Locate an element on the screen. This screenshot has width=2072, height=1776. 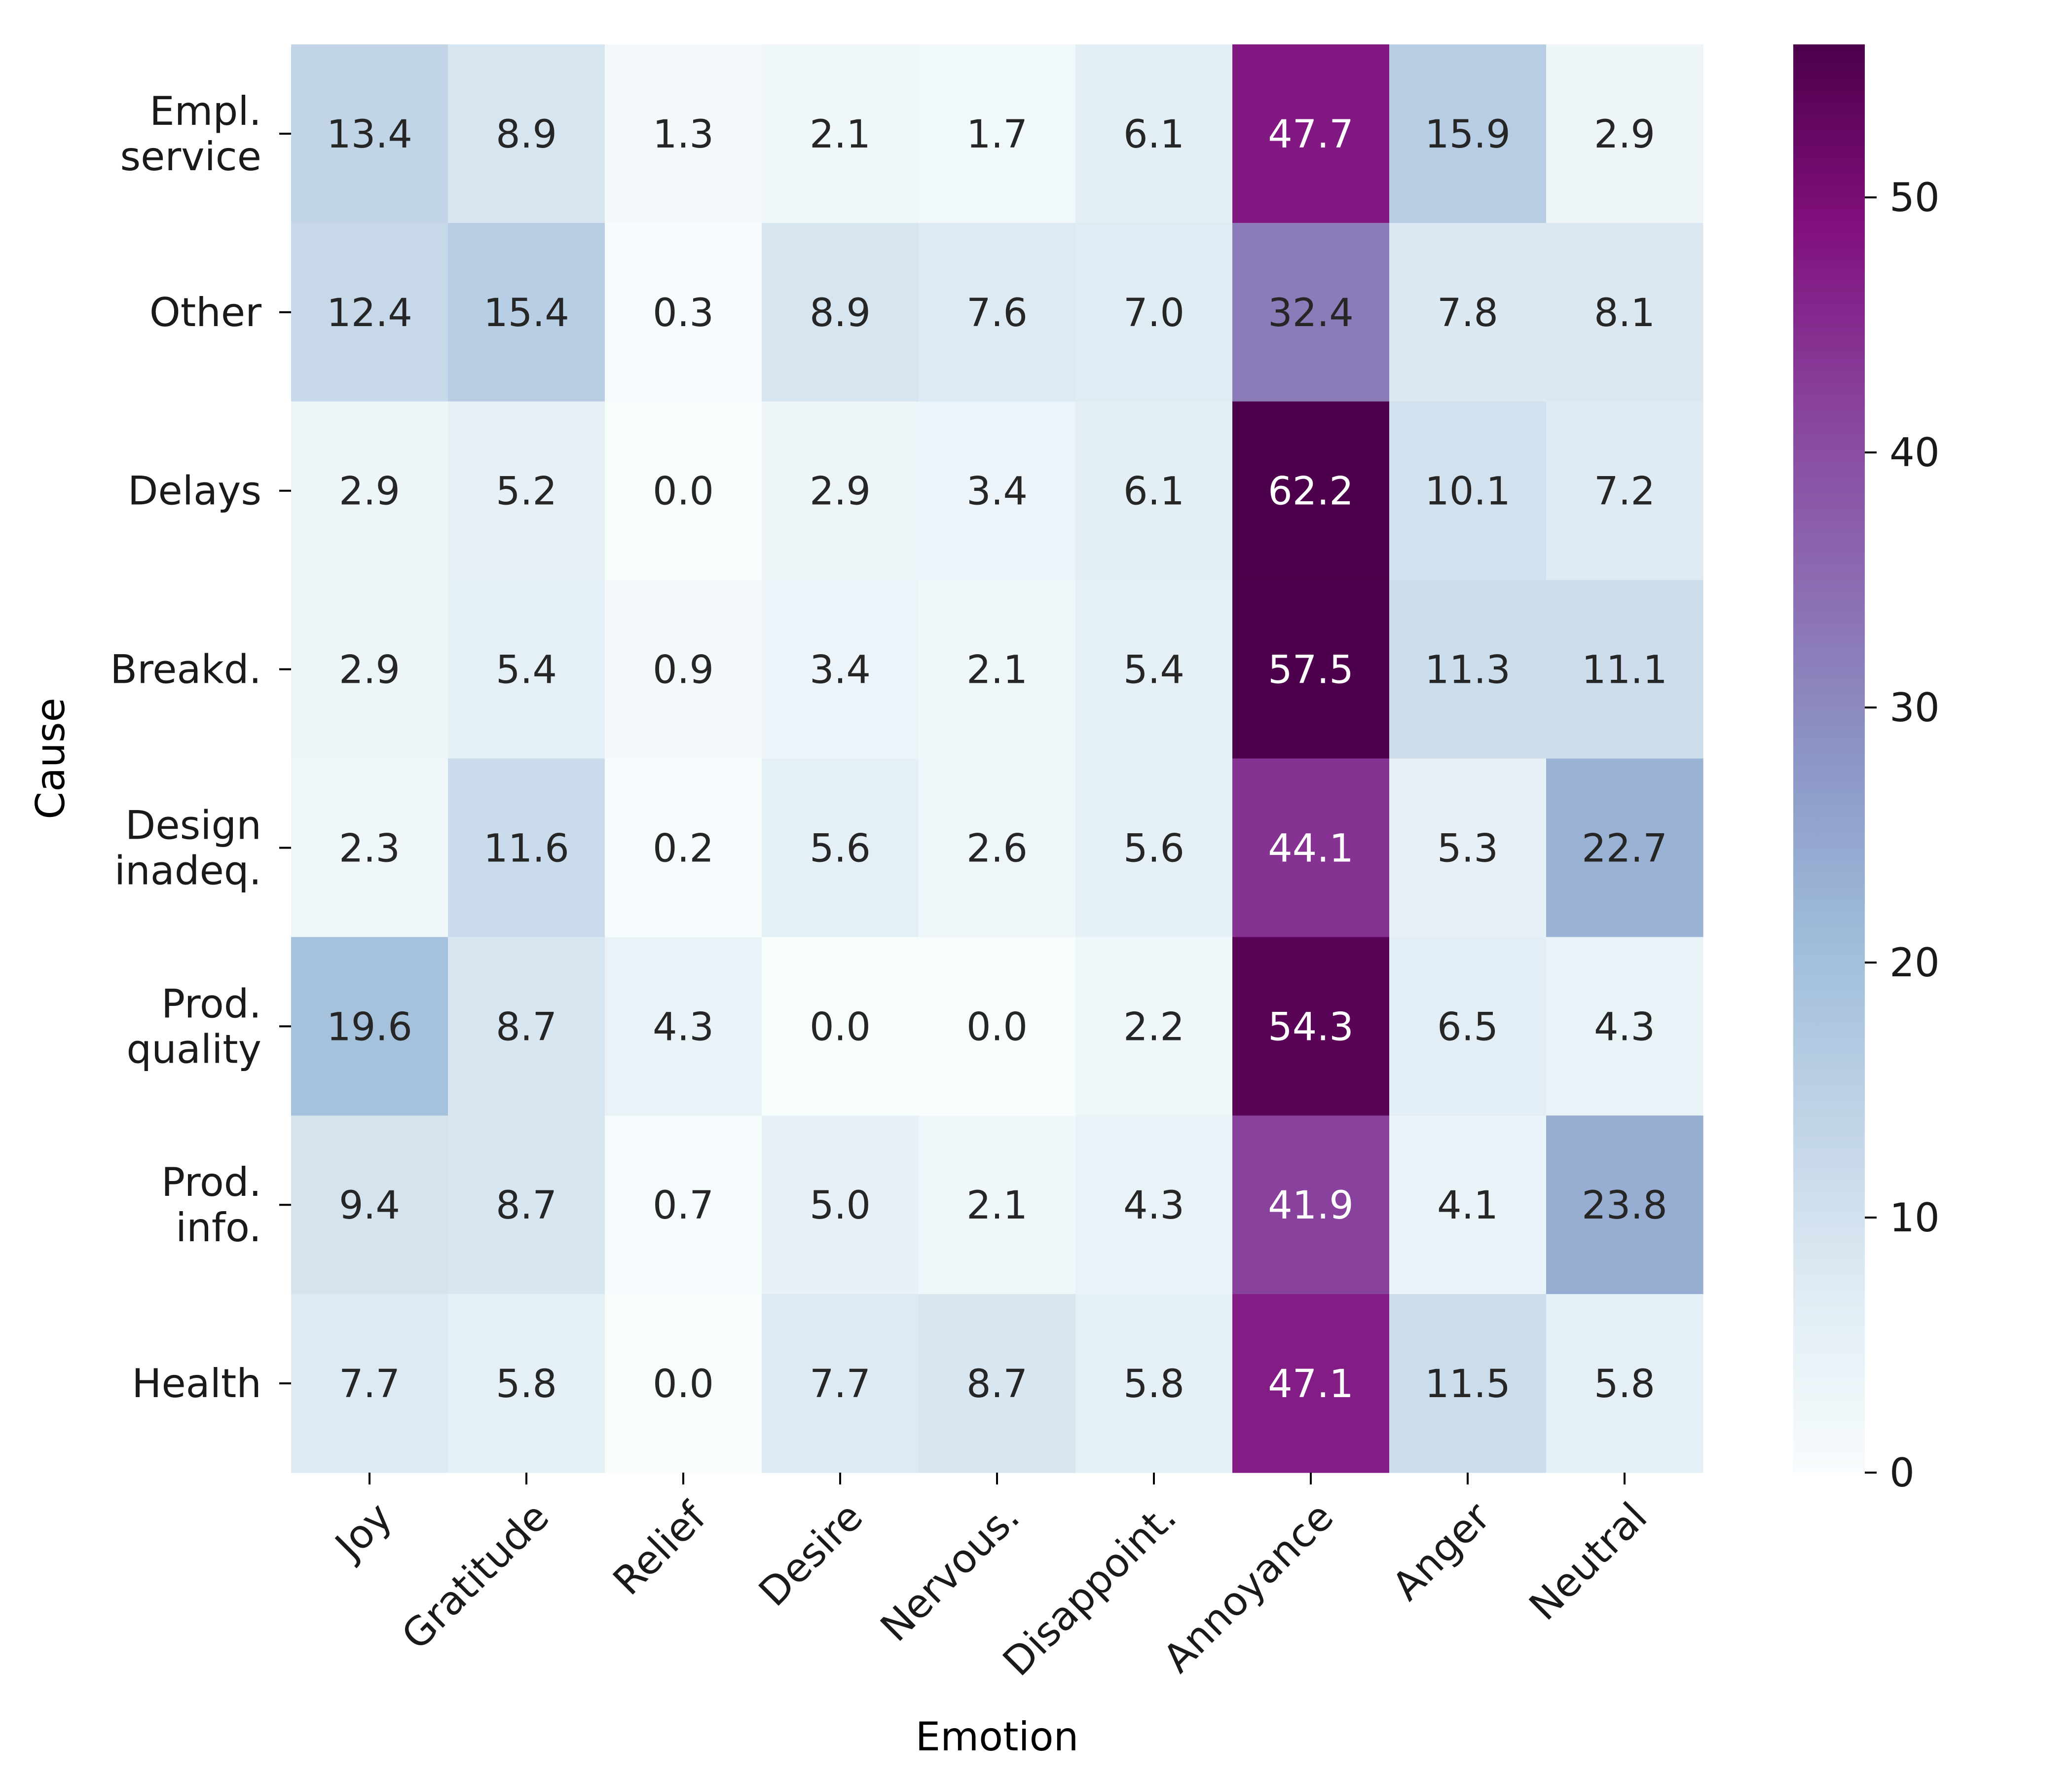
cell-value-label: 7.0 is located at coordinates (1154, 313).